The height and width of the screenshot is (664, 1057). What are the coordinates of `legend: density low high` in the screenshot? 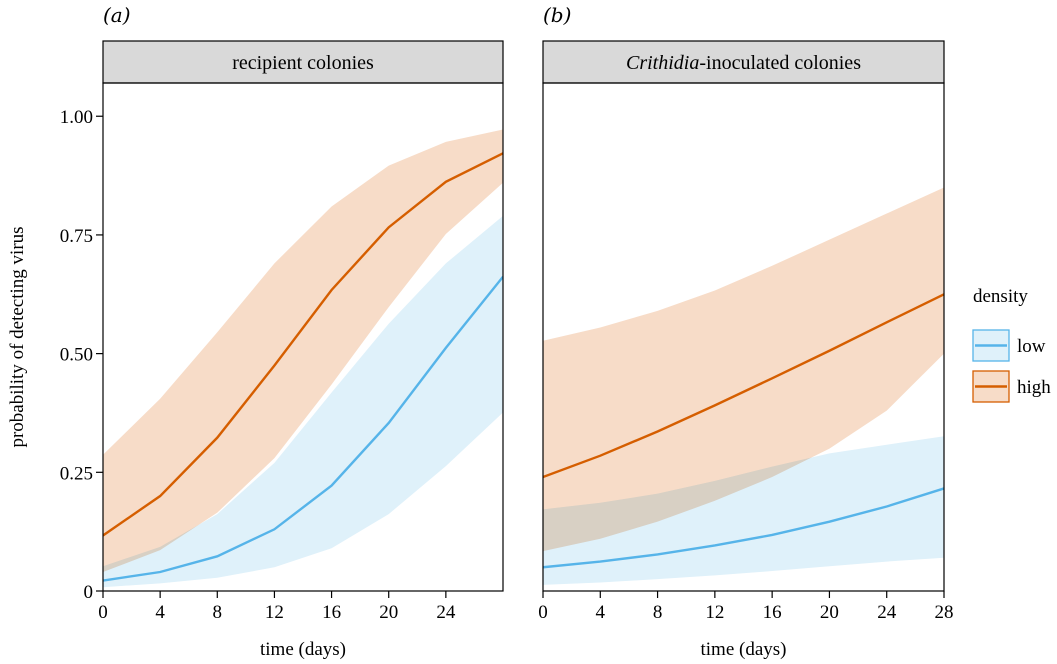 It's located at (1011, 344).